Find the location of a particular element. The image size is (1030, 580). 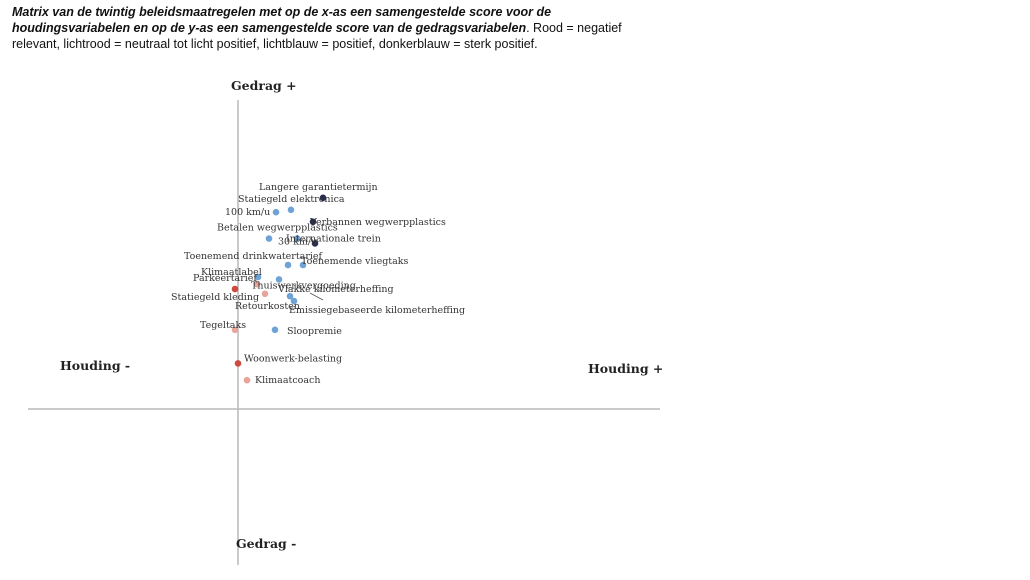

point-label-sloopremie: Sloopremie is located at coordinates (314, 331).